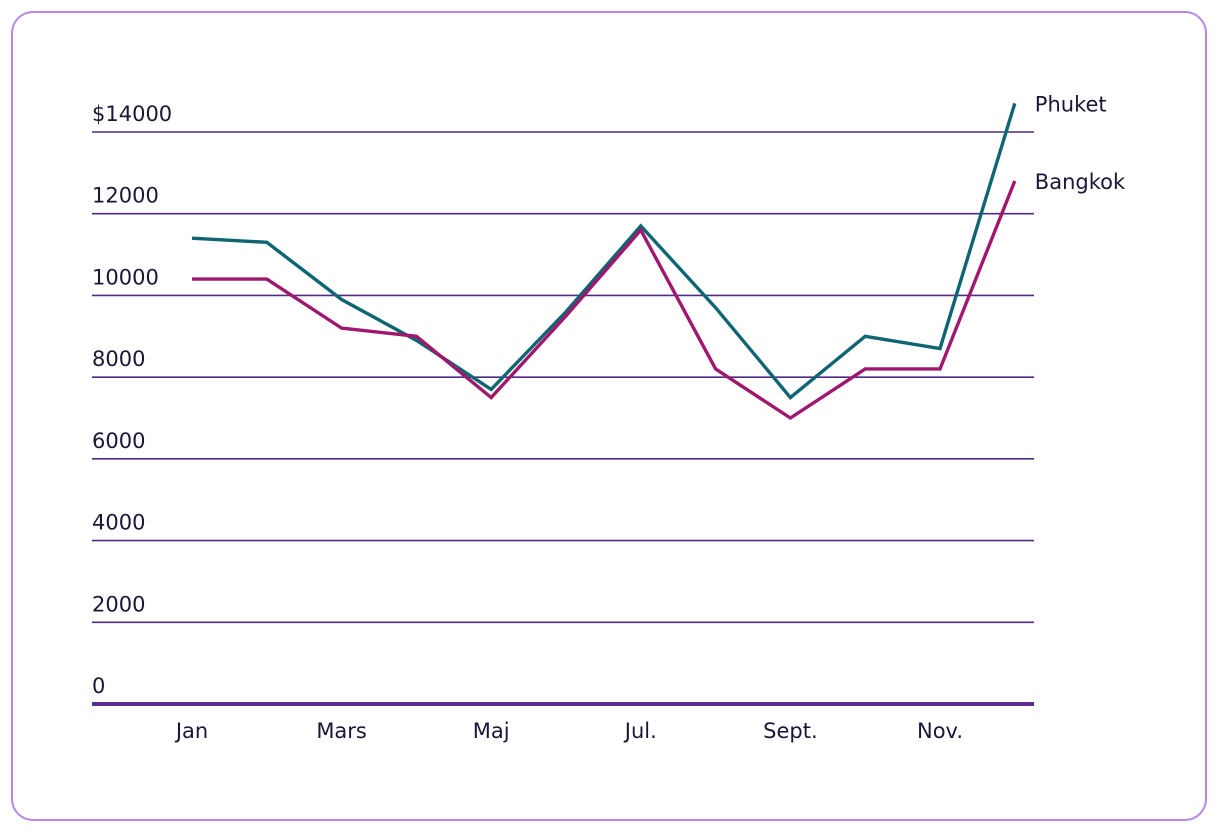  Describe the element at coordinates (98, 686) in the screenshot. I see `y-tick-label: 0` at that location.